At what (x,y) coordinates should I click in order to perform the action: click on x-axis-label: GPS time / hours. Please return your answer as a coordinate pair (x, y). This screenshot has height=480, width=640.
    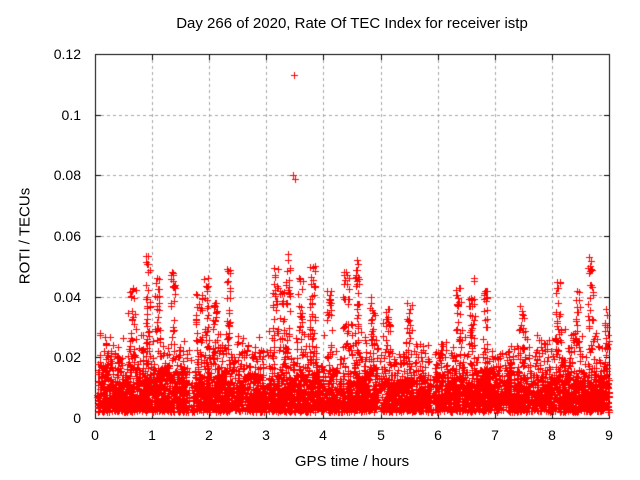
    Looking at the image, I should click on (352, 461).